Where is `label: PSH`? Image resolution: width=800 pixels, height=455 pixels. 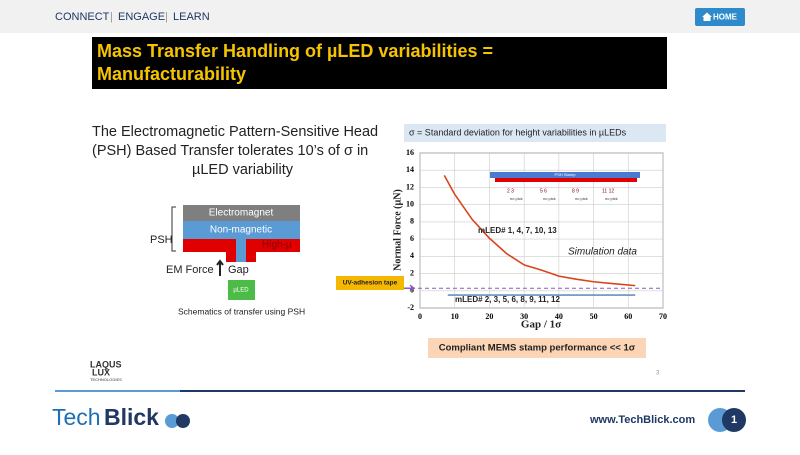 label: PSH is located at coordinates (161, 240).